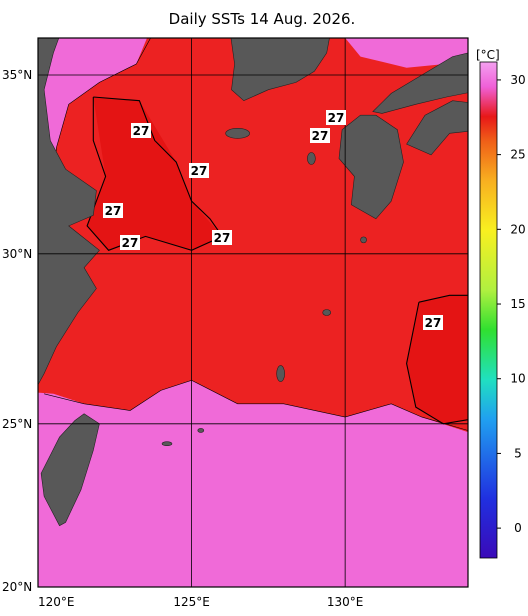  Describe the element at coordinates (93, 116) in the screenshot. I see `warm-pink-northwest` at that location.